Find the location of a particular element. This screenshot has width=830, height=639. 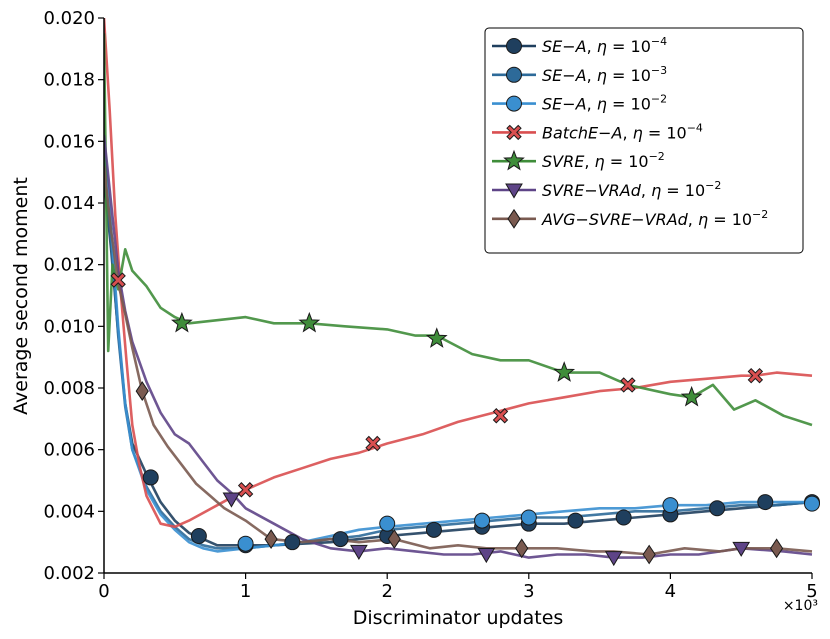

legend-frame is located at coordinates (644, 140).